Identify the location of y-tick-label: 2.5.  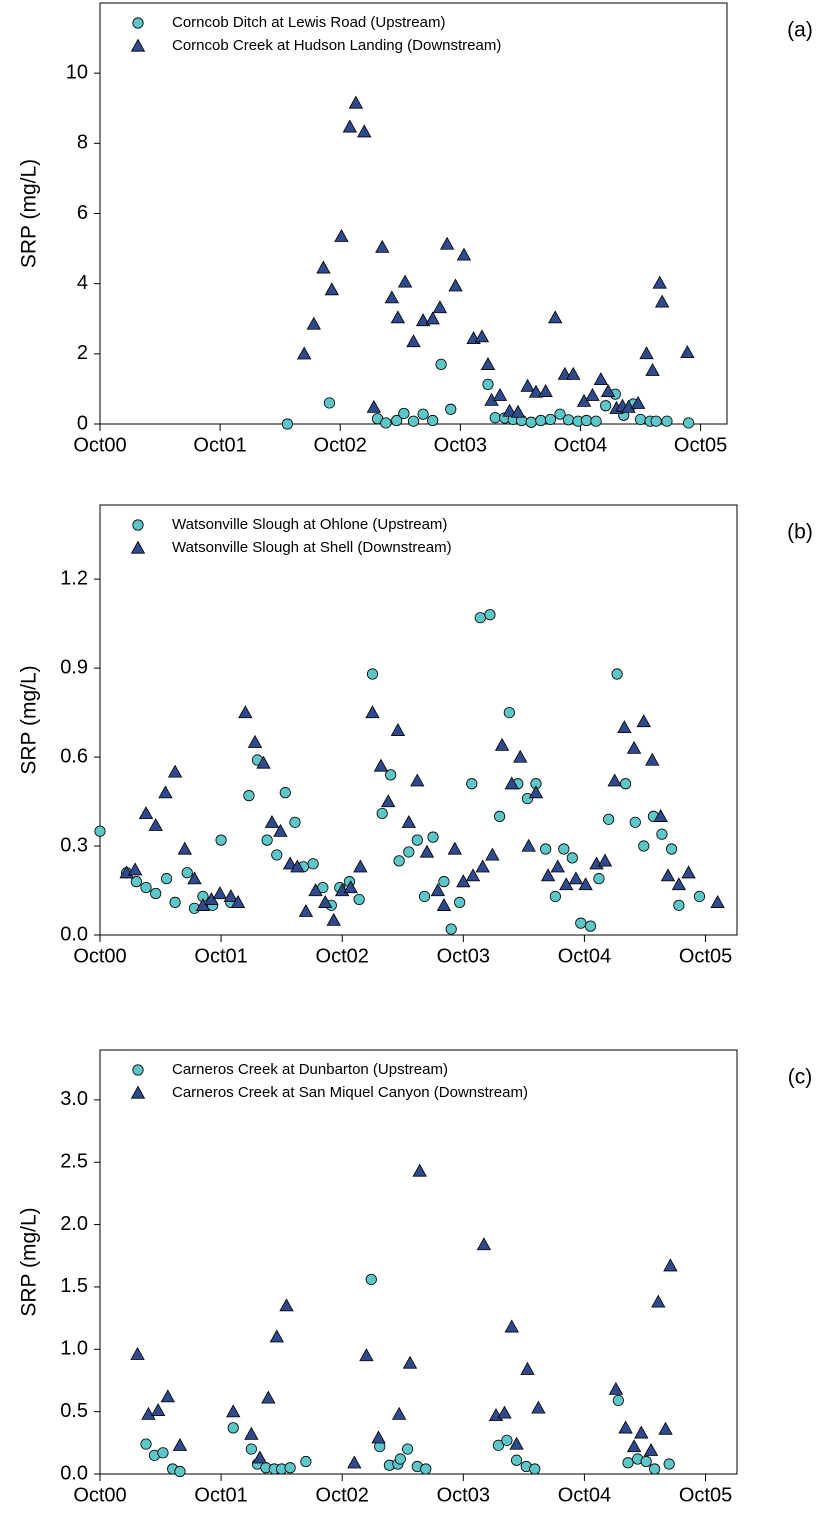
(74, 1162).